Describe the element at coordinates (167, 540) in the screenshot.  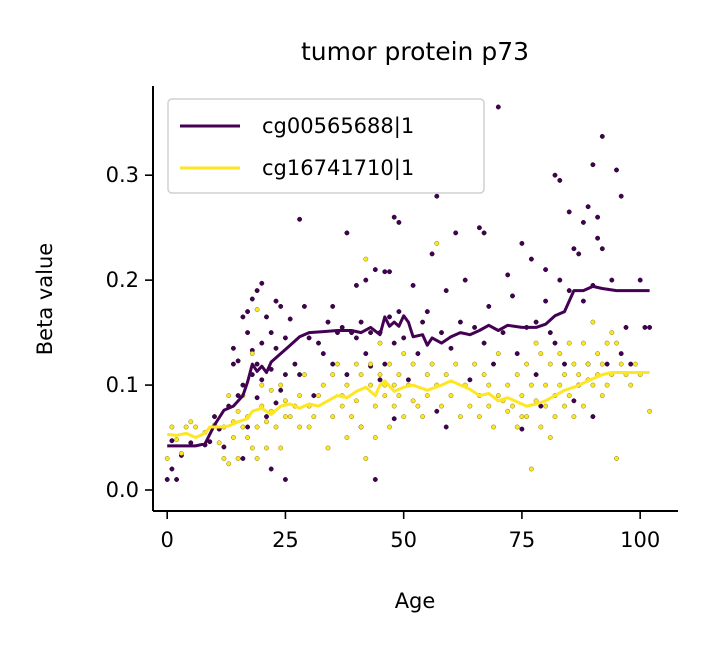
I see `x-tick-label: 0` at that location.